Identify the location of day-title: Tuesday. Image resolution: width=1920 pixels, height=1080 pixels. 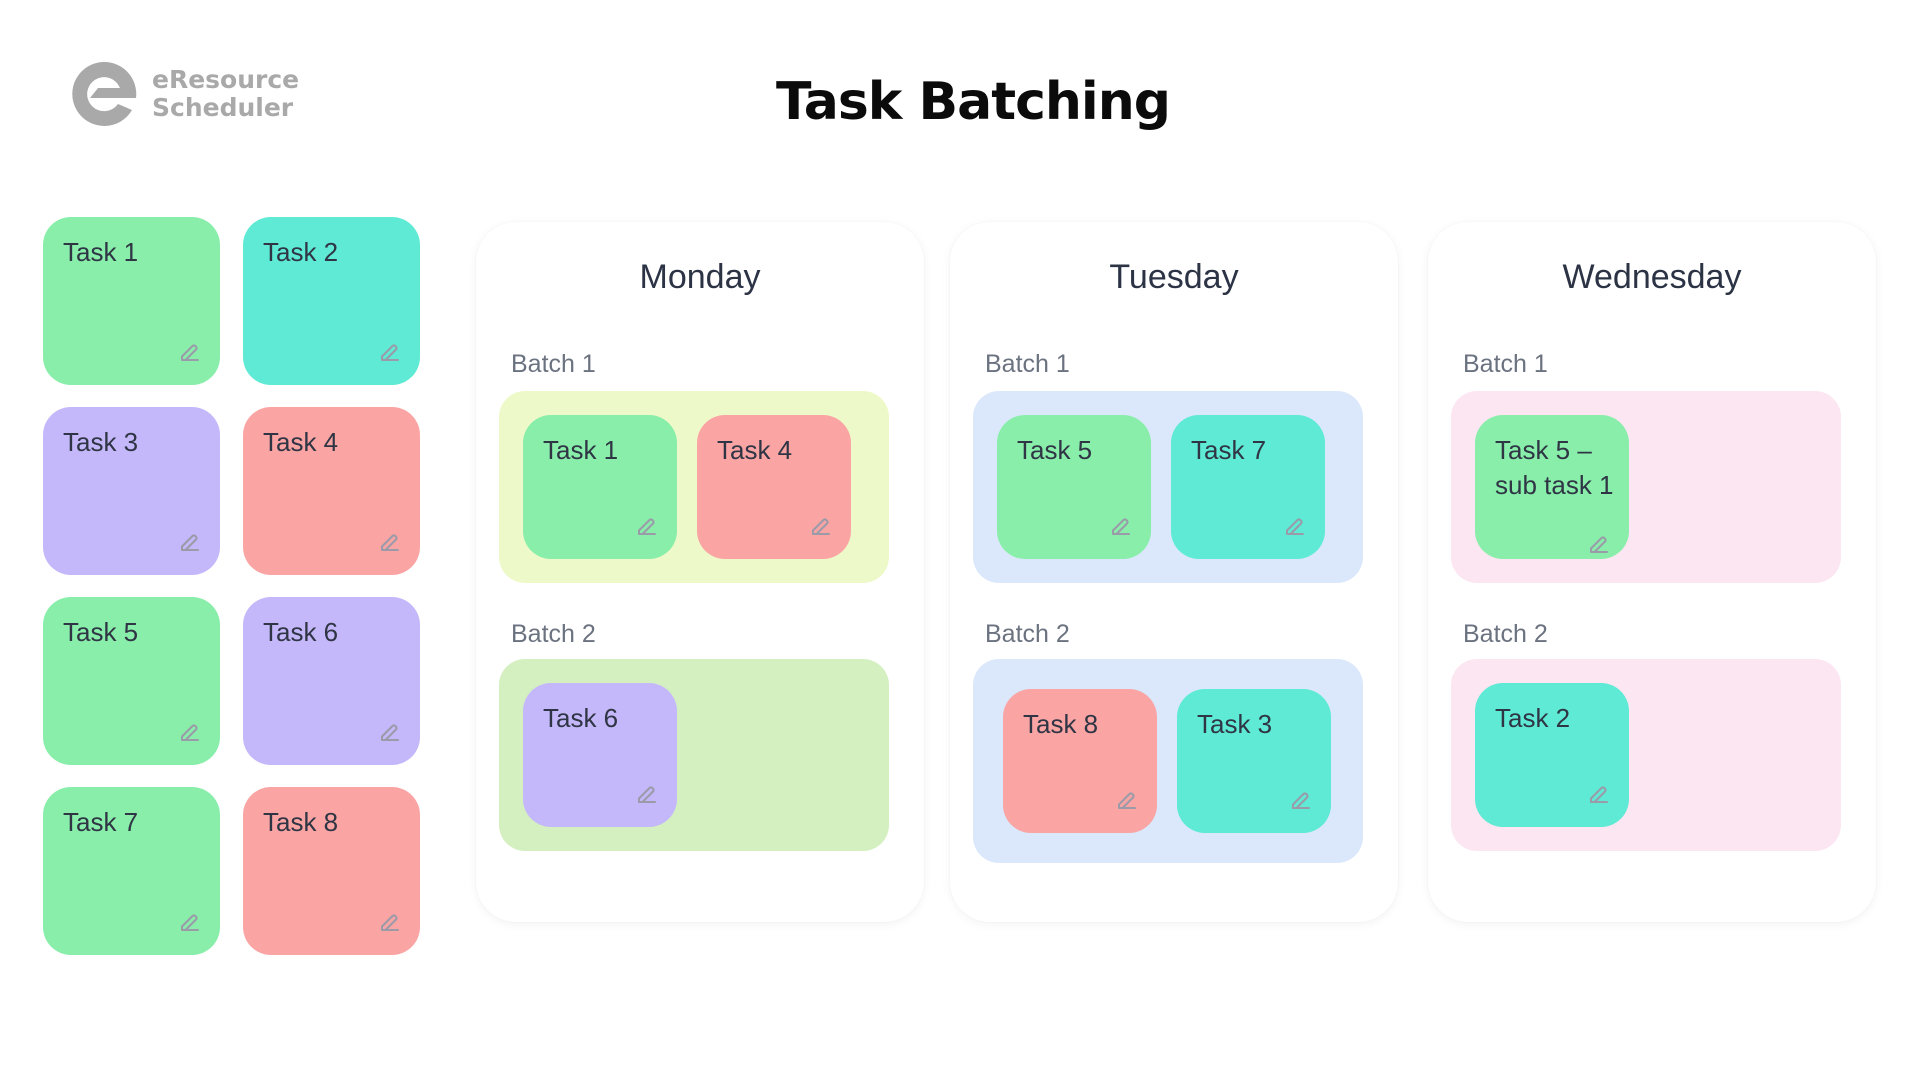
(1174, 277).